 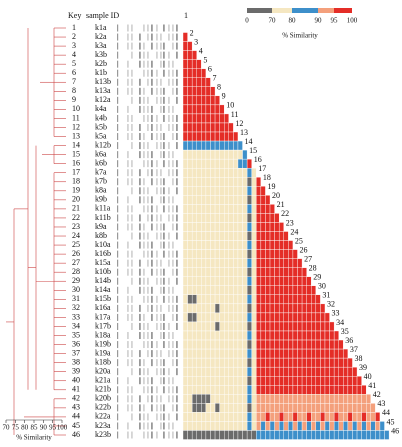 What do you see at coordinates (76, 398) in the screenshot?
I see `key-label: 42` at bounding box center [76, 398].